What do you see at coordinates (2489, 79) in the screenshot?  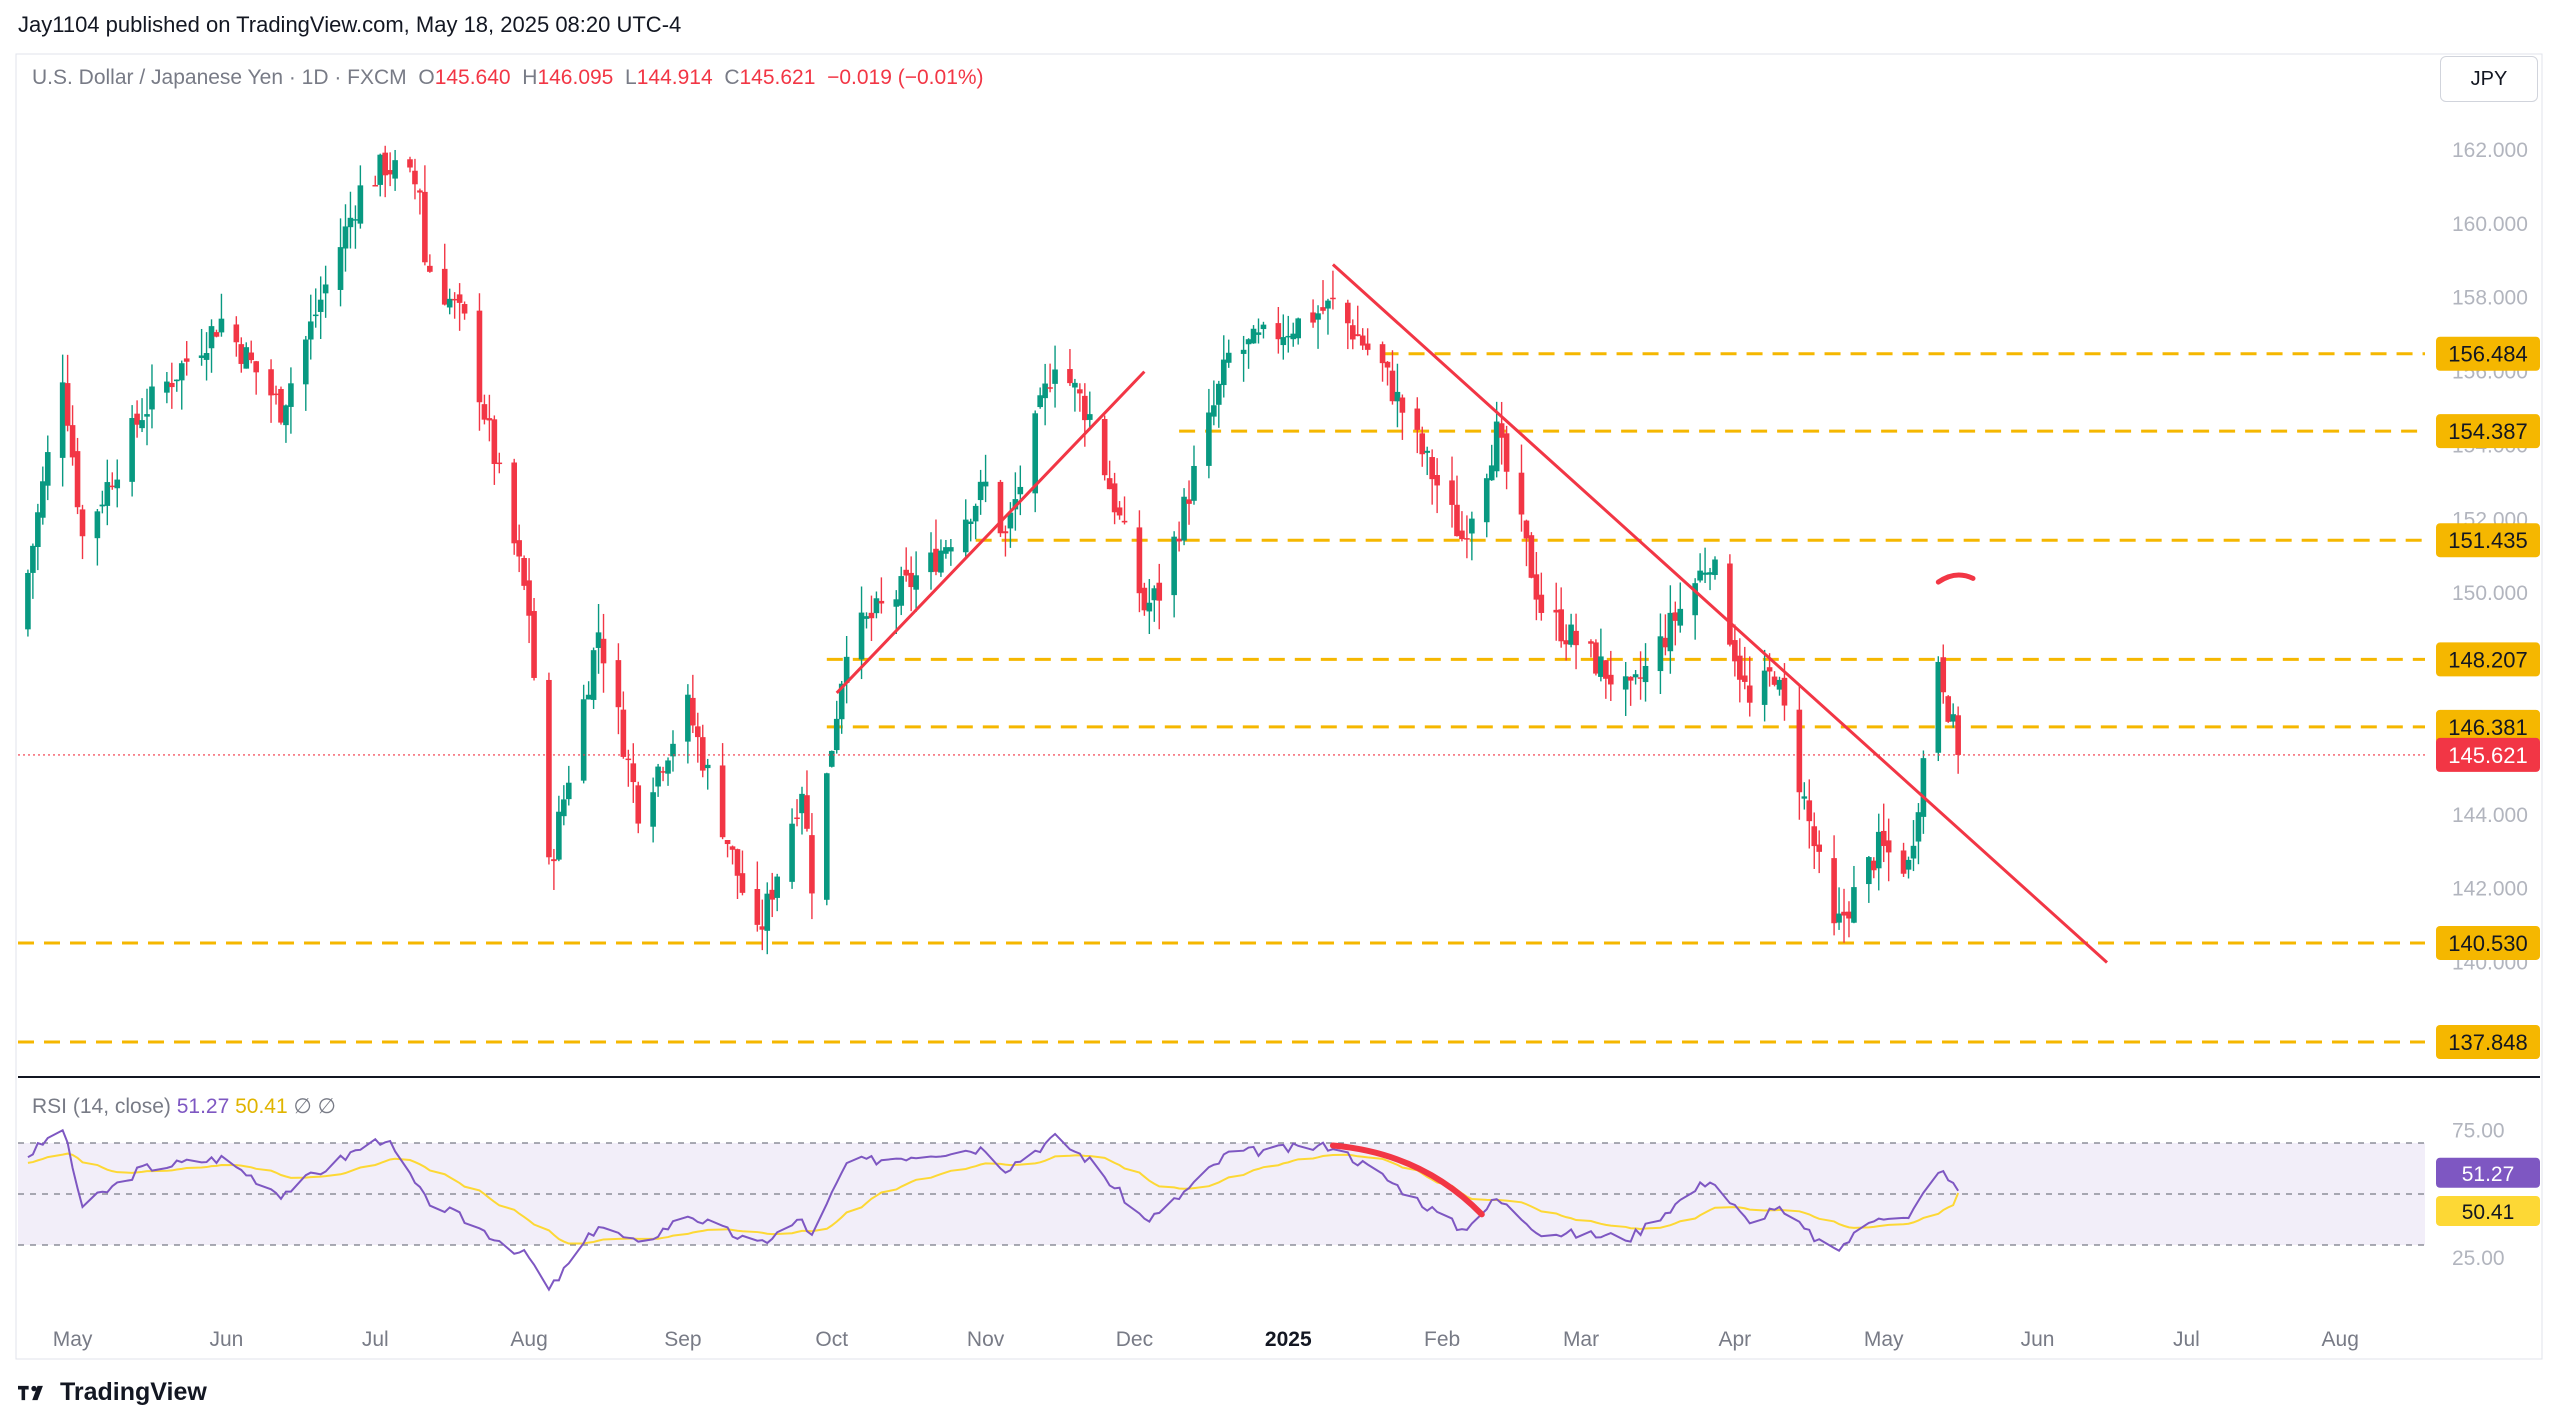 I see `currency-selector: JPY` at bounding box center [2489, 79].